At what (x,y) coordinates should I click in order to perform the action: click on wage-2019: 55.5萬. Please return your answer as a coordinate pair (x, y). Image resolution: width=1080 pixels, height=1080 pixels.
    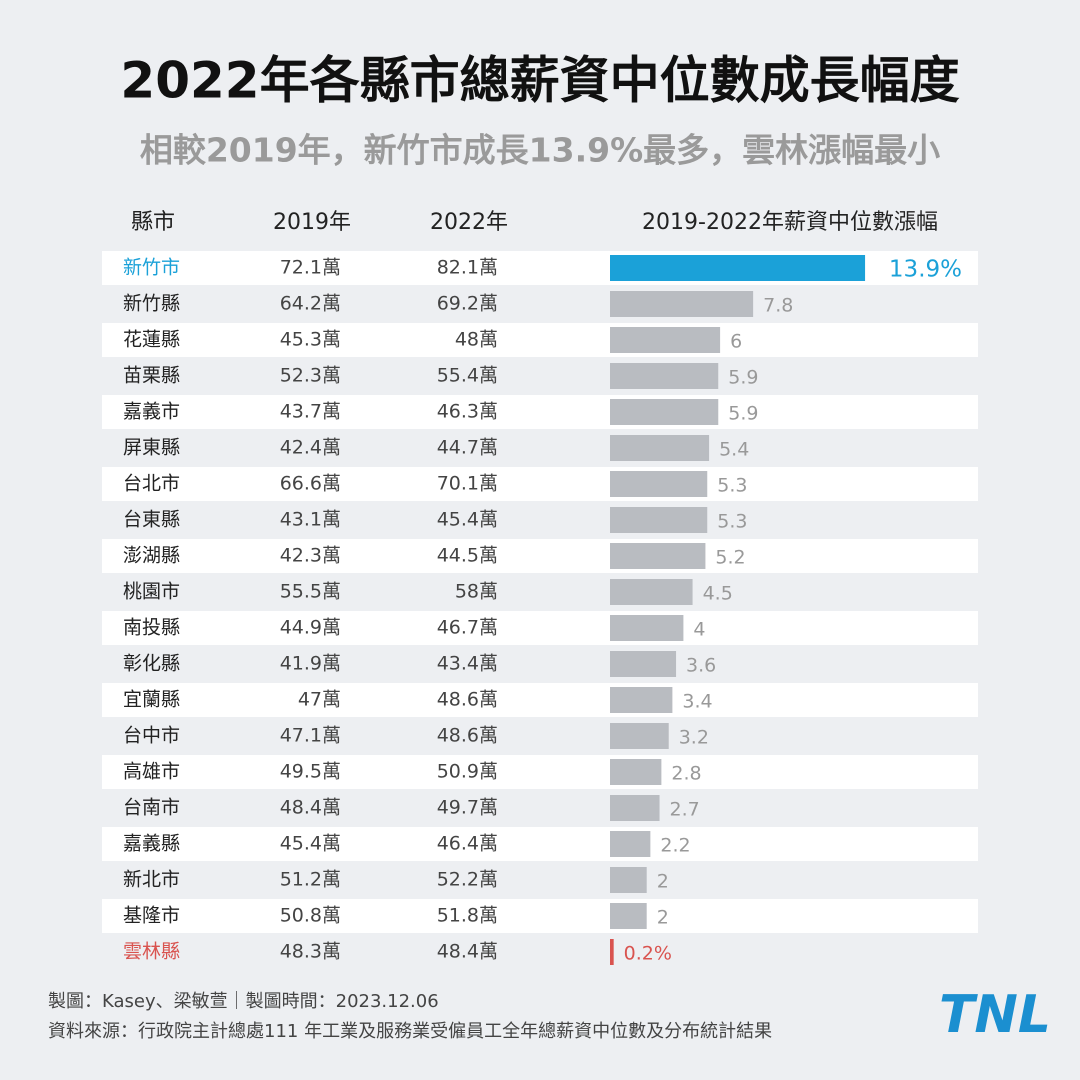
    Looking at the image, I should click on (310, 592).